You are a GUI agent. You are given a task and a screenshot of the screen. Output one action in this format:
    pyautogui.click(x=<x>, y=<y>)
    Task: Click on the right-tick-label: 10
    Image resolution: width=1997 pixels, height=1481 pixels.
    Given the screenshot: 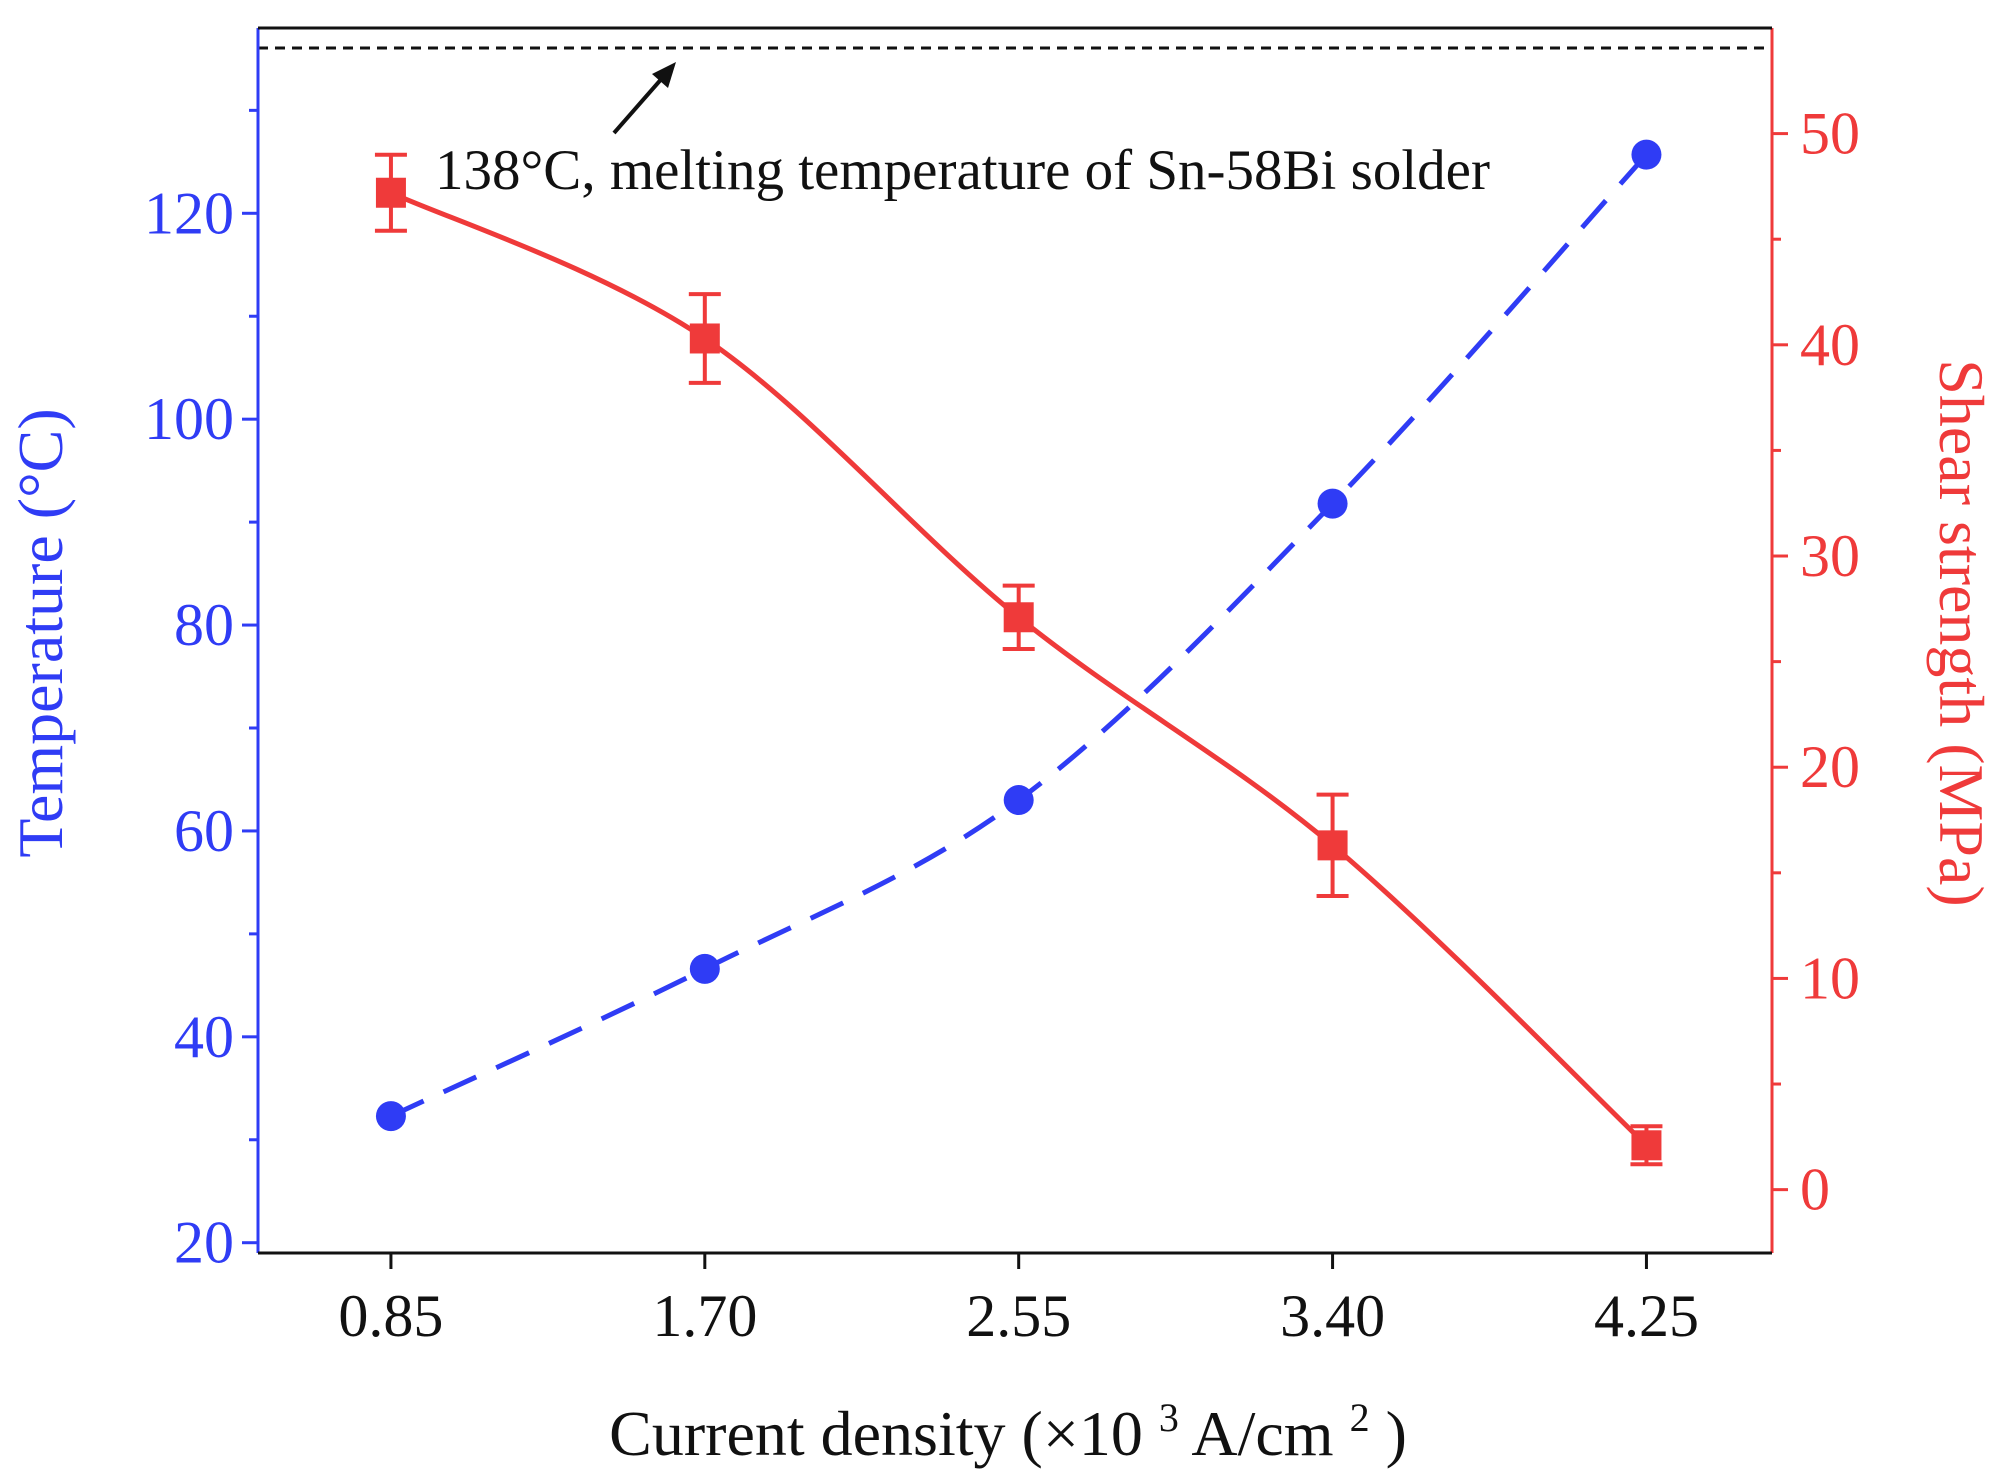 What is the action you would take?
    pyautogui.click(x=1830, y=978)
    